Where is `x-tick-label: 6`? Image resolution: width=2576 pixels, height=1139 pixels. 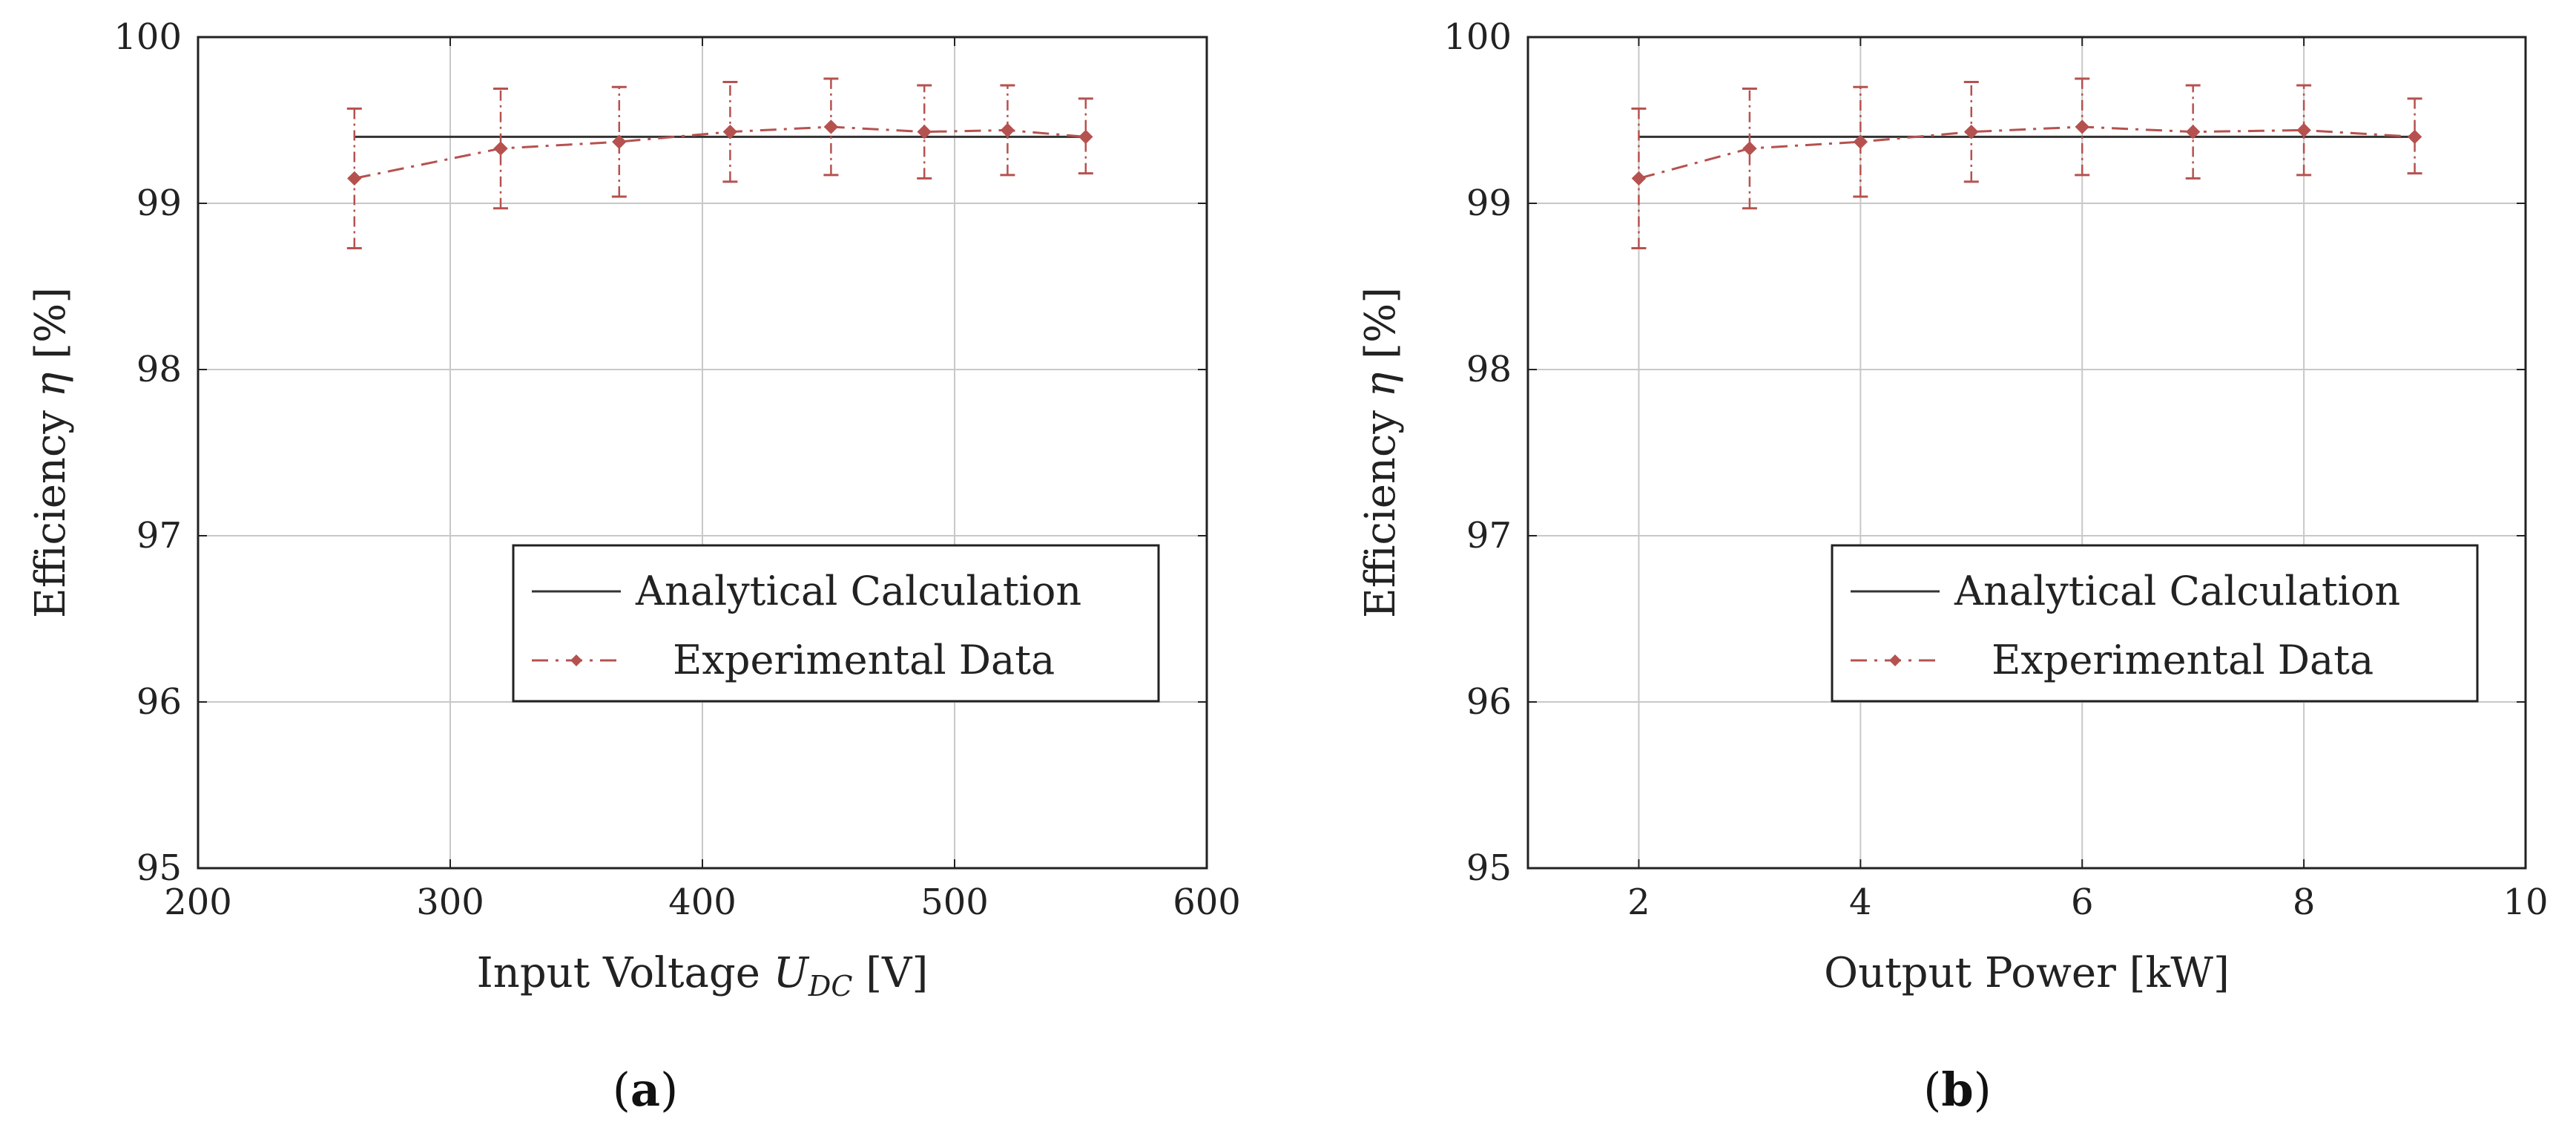
x-tick-label: 6 is located at coordinates (2082, 902).